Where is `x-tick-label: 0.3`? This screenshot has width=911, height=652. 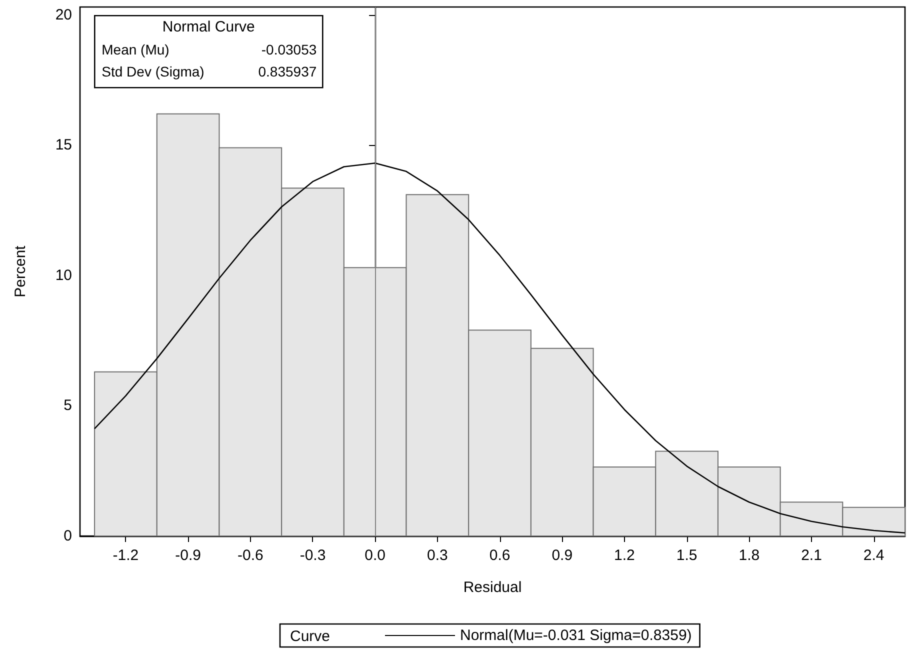 x-tick-label: 0.3 is located at coordinates (437, 555).